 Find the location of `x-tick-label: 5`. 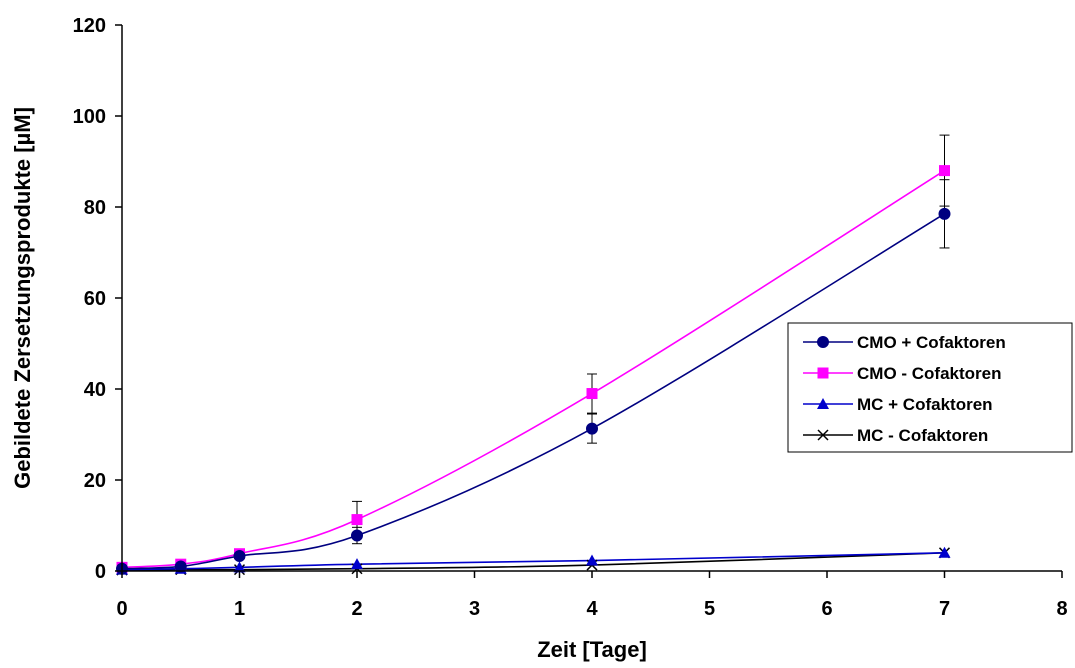

x-tick-label: 5 is located at coordinates (709, 609).